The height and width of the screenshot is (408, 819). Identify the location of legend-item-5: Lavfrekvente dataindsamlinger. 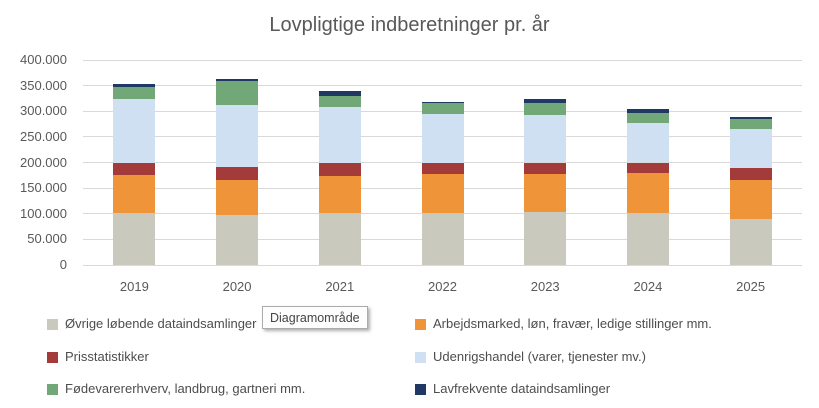
(512, 389).